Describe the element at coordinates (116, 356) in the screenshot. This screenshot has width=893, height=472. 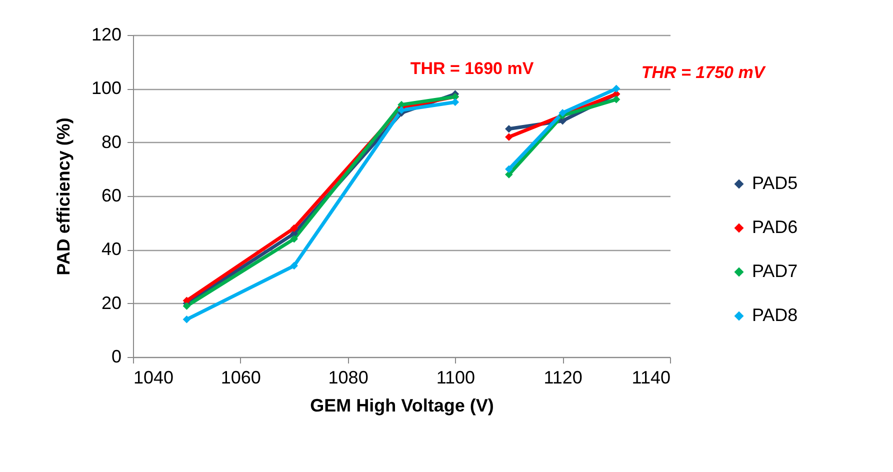
I see `y-tick-label: 0` at that location.